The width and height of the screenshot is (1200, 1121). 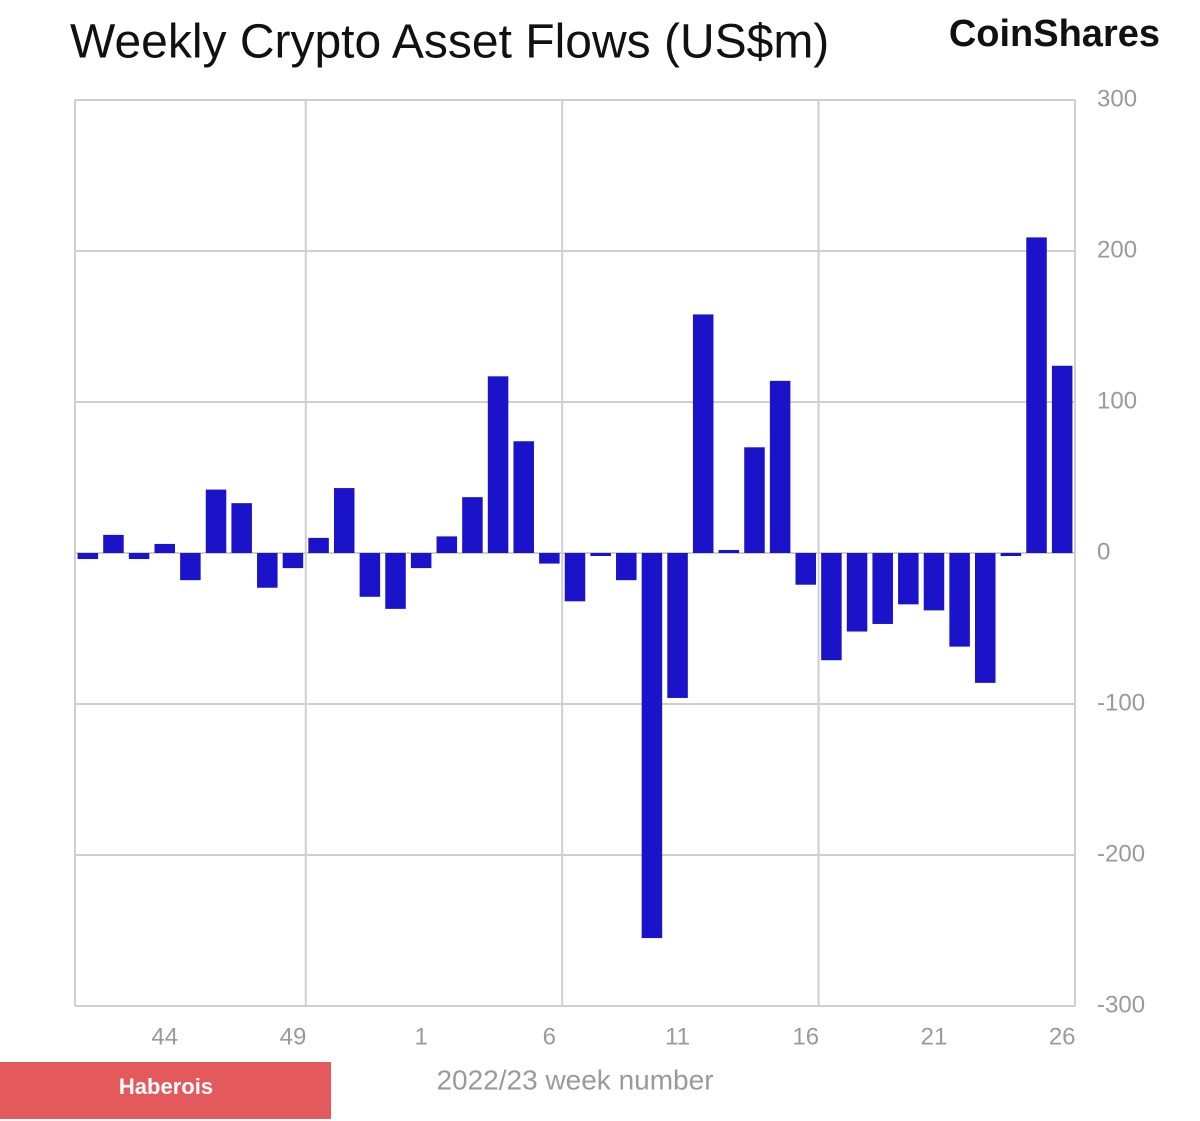 What do you see at coordinates (1117, 249) in the screenshot?
I see `y-tick-label: 200` at bounding box center [1117, 249].